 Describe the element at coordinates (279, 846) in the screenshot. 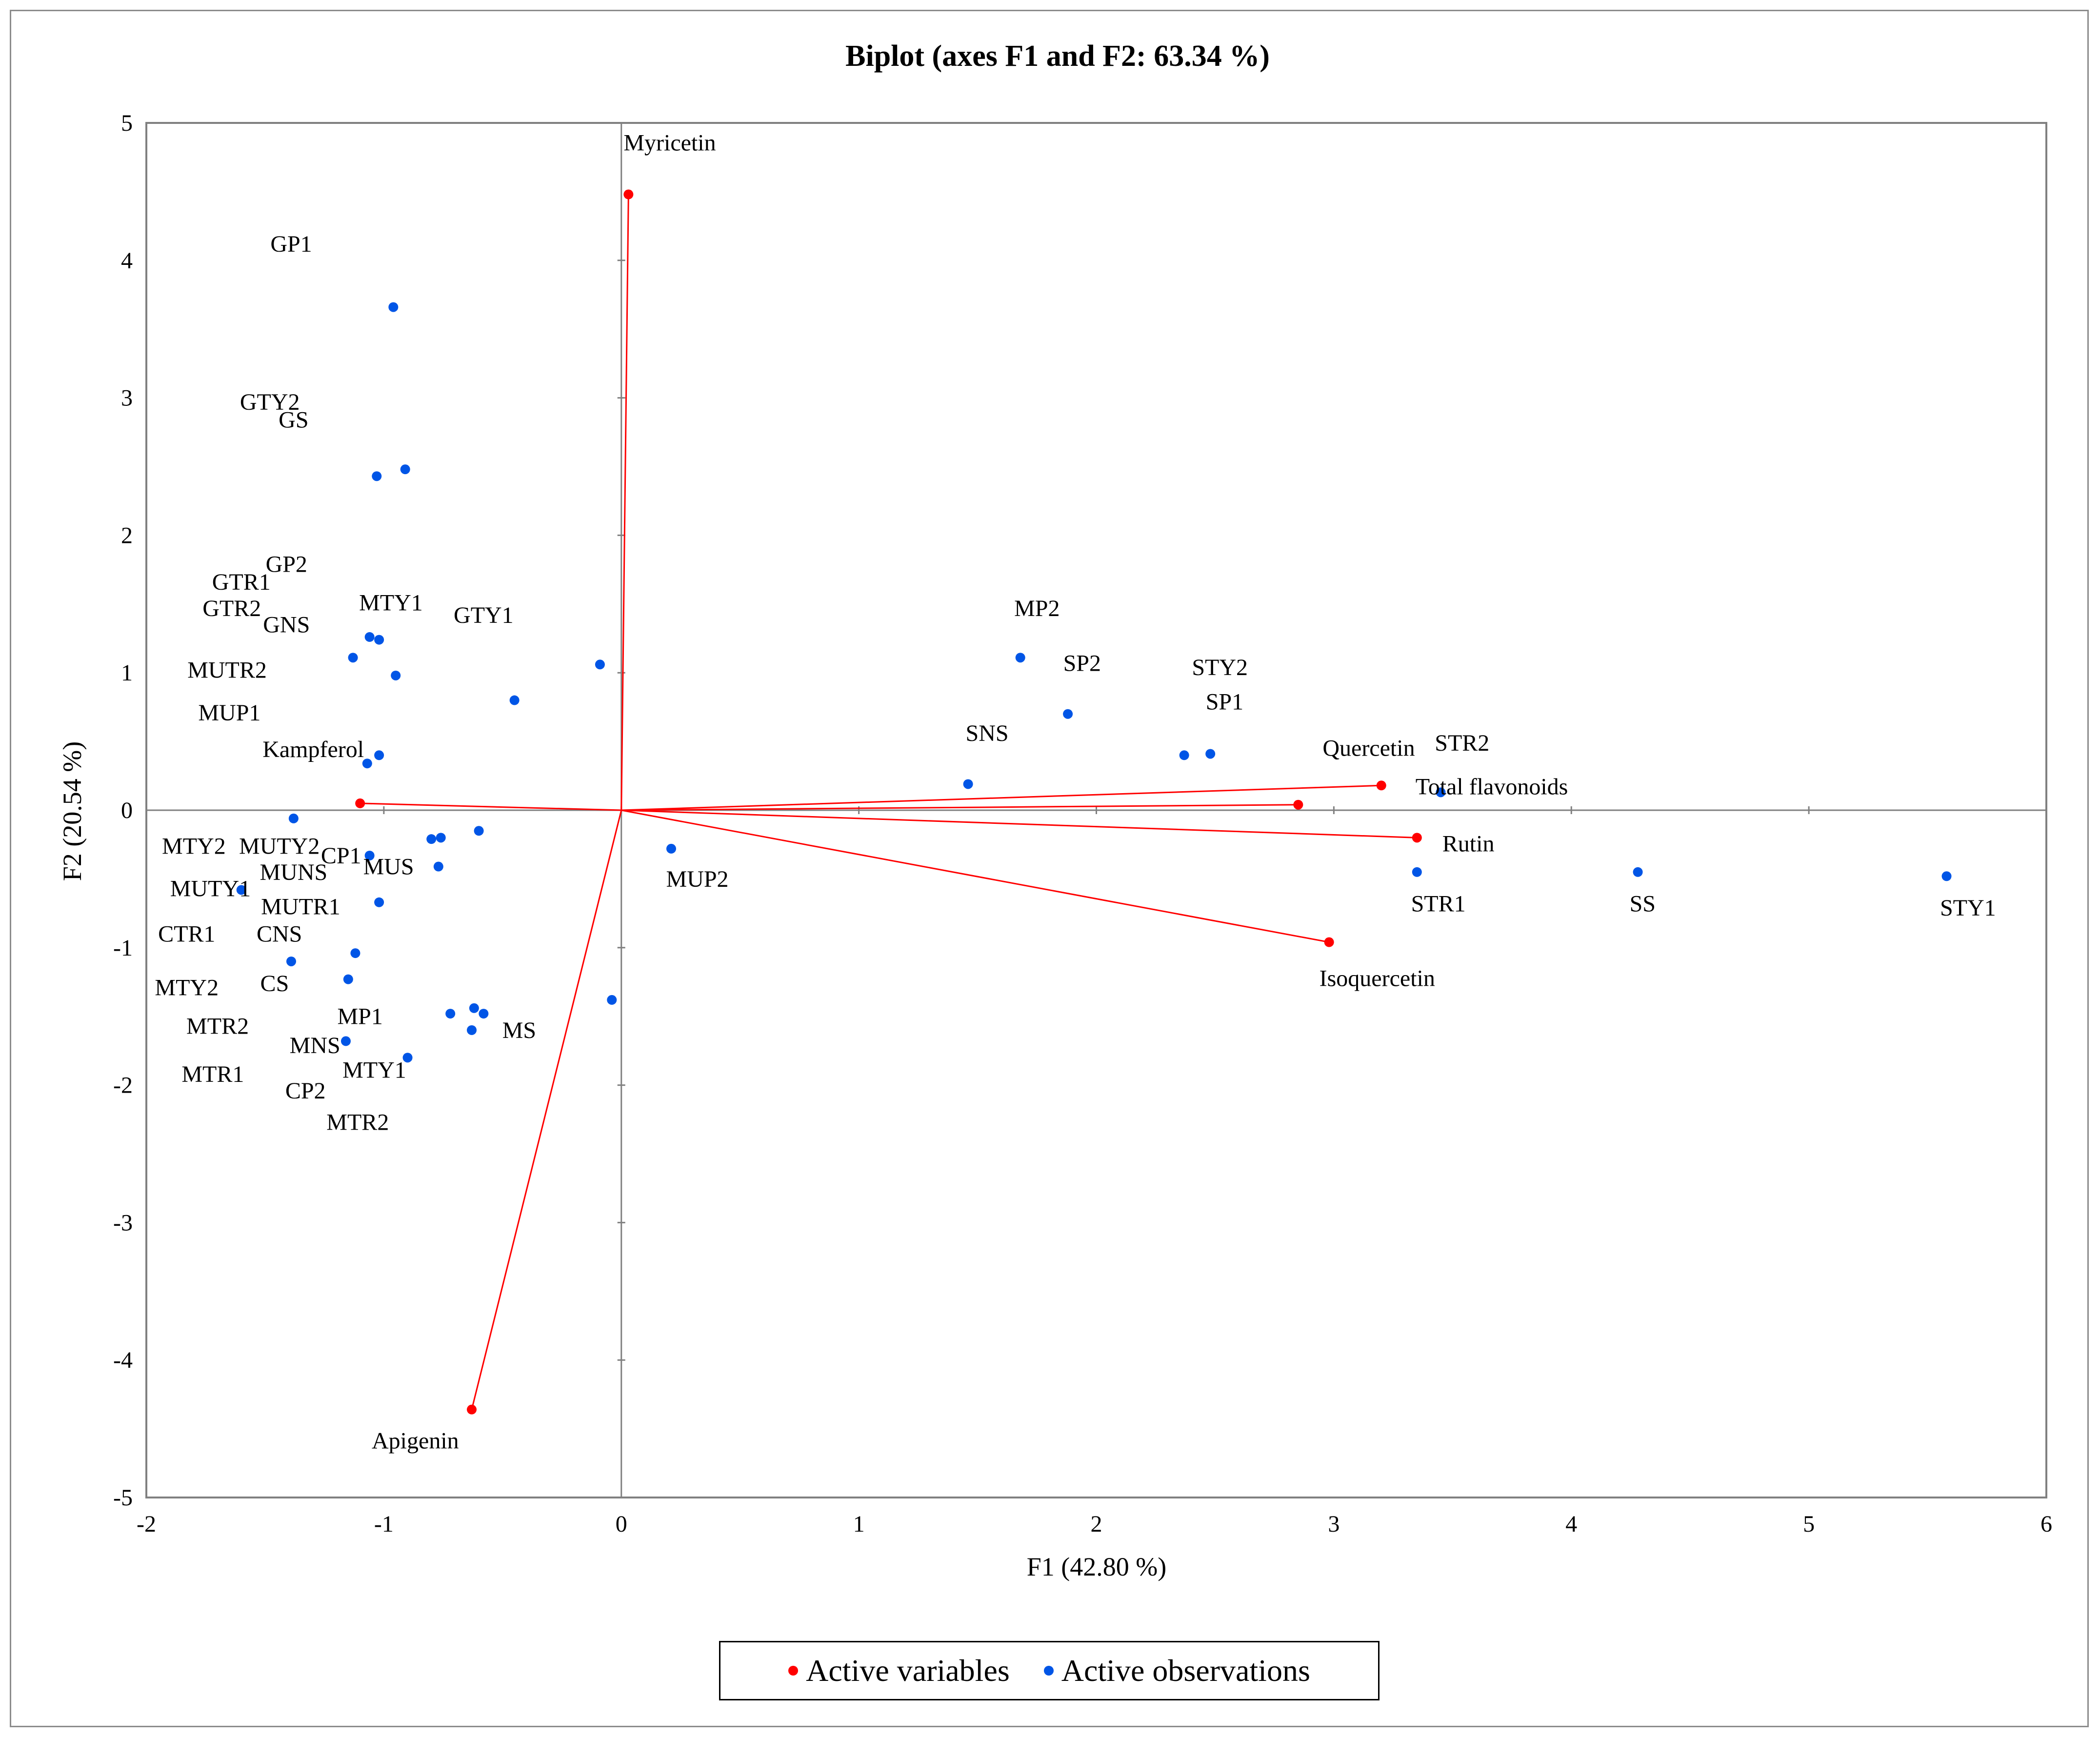

I see `observation-label: MUTY2` at that location.